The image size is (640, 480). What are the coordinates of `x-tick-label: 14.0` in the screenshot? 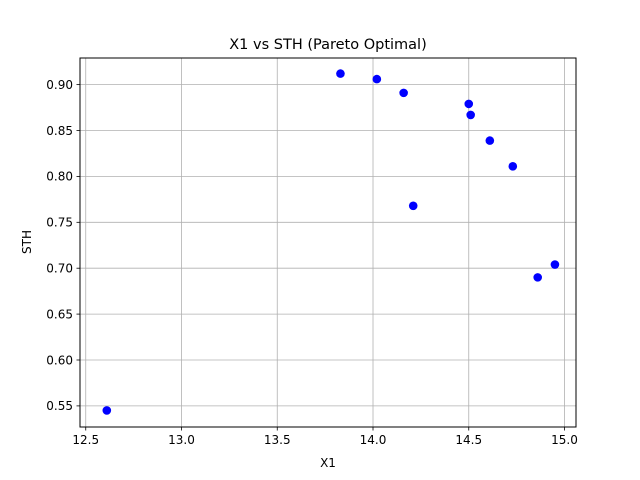 It's located at (373, 440).